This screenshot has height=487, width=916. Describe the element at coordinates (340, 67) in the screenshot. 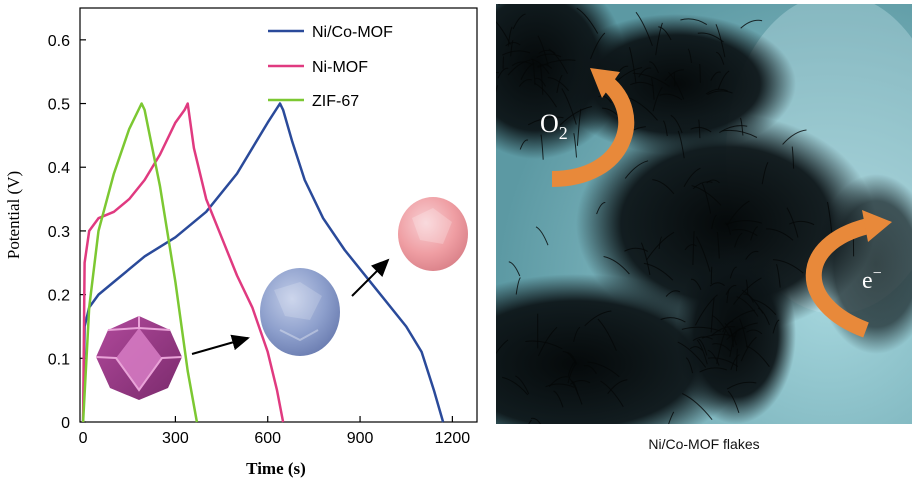

I see `legend-label-nimof: Ni-MOF` at that location.